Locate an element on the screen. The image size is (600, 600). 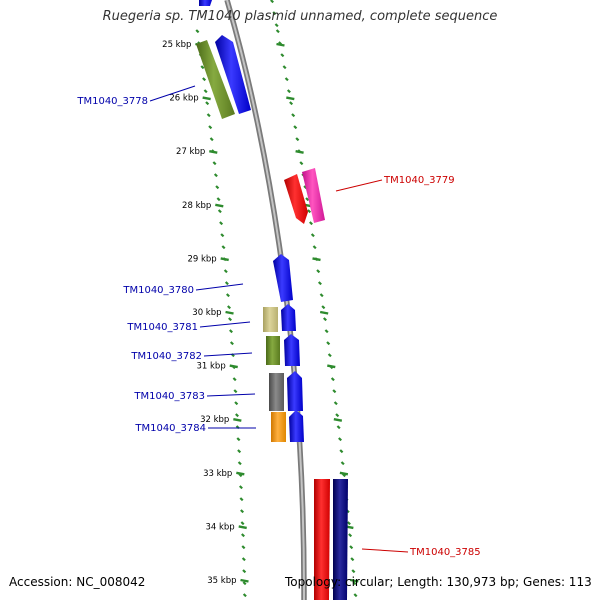
gene-28k-red is located at coordinates (296, 199).